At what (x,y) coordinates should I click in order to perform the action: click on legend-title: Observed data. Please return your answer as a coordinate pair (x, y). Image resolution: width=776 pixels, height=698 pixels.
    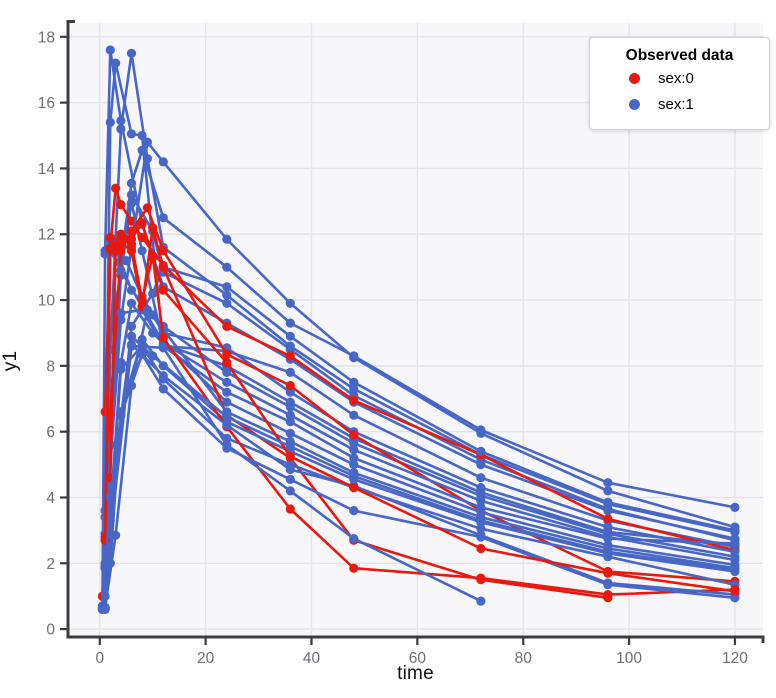
    Looking at the image, I should click on (679, 55).